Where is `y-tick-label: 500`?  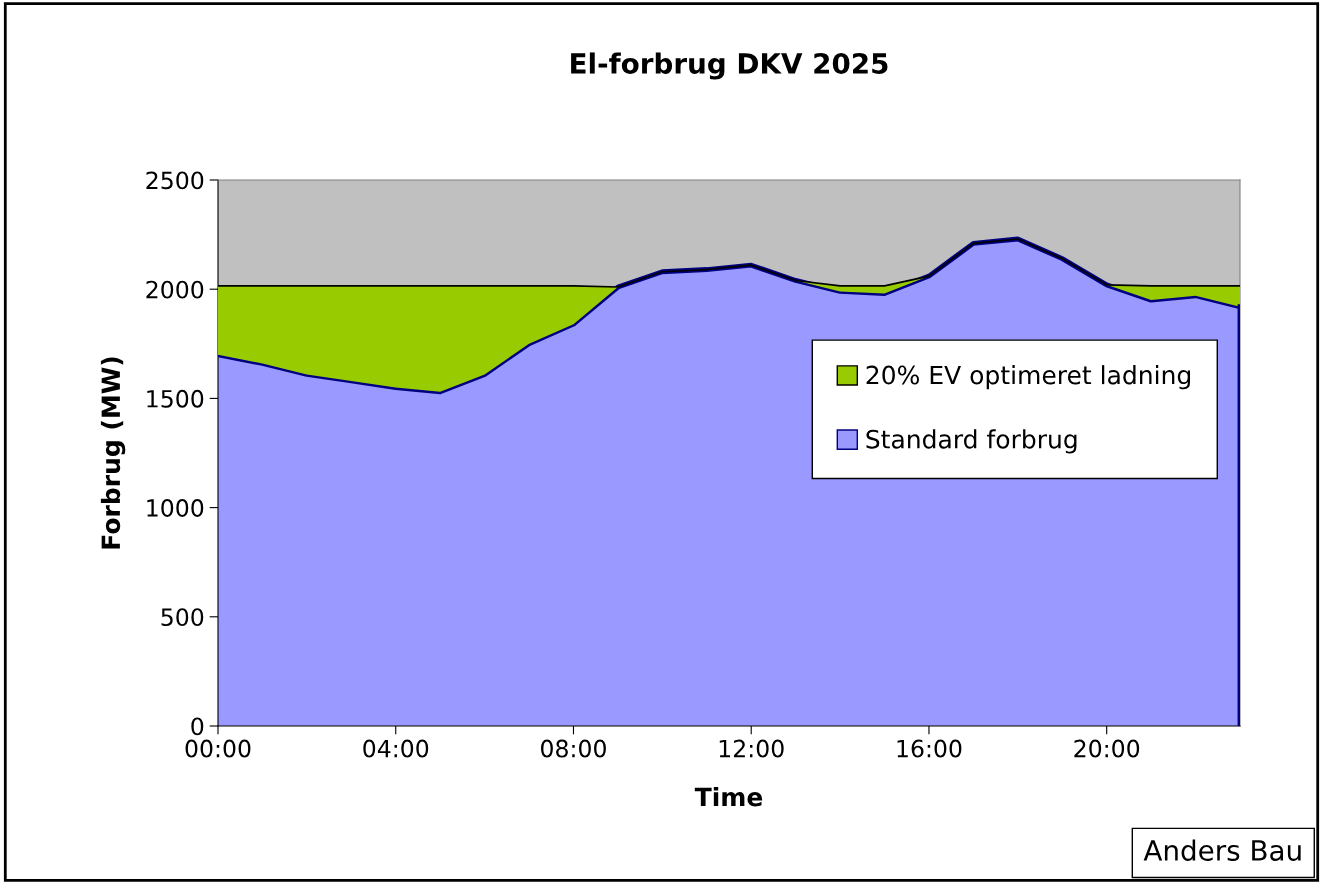 y-tick-label: 500 is located at coordinates (182, 617).